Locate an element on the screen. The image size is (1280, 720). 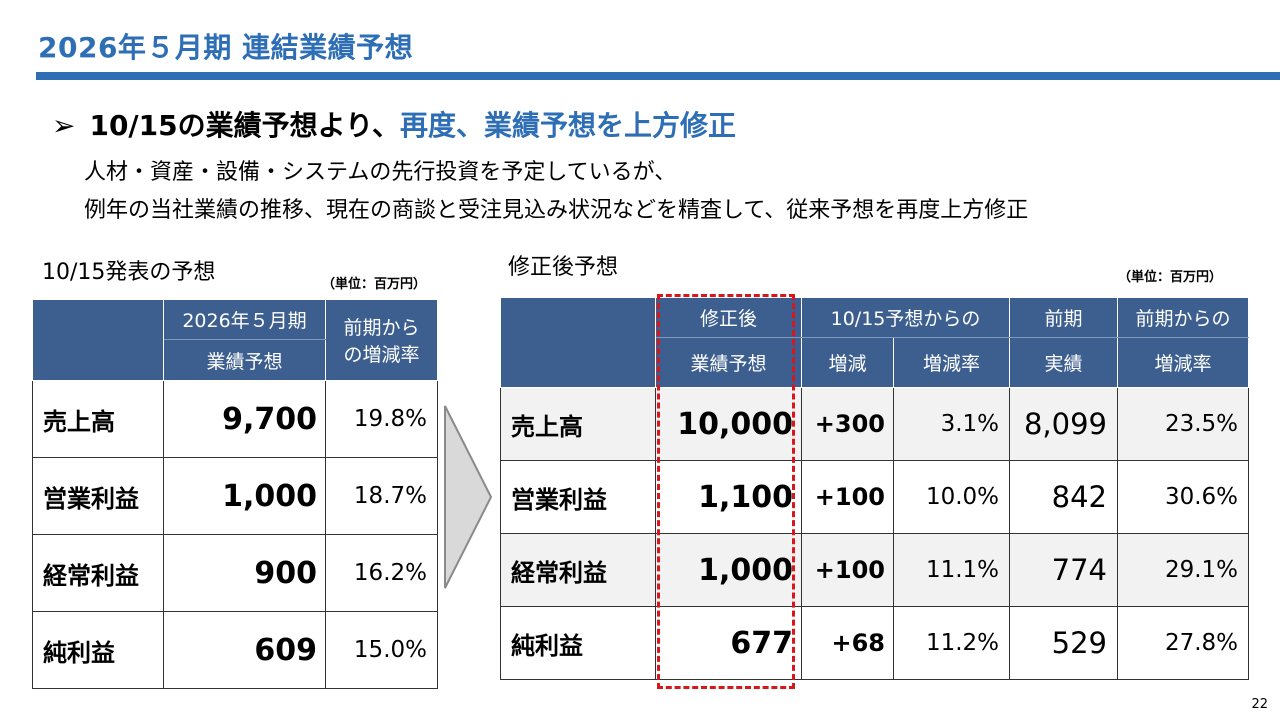
forecast-value: 1,000 is located at coordinates (244, 496).